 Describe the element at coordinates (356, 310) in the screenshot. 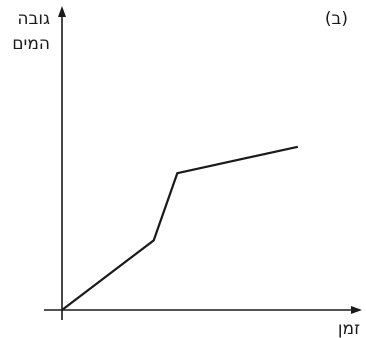

I see `x-axis-arrow-icon` at that location.